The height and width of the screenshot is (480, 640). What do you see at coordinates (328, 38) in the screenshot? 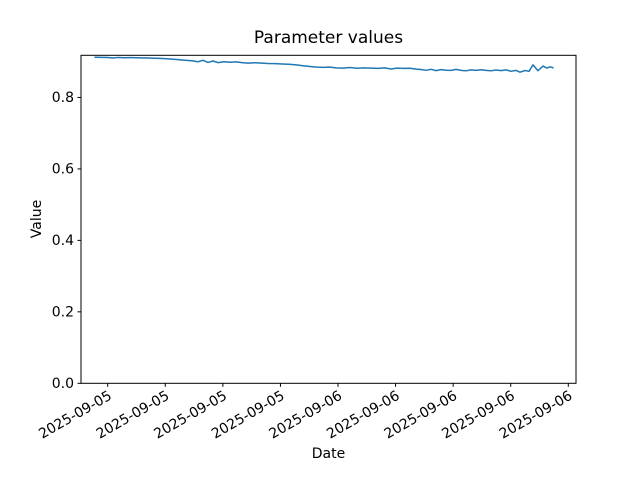
I see `chart-title: Parameter values` at bounding box center [328, 38].